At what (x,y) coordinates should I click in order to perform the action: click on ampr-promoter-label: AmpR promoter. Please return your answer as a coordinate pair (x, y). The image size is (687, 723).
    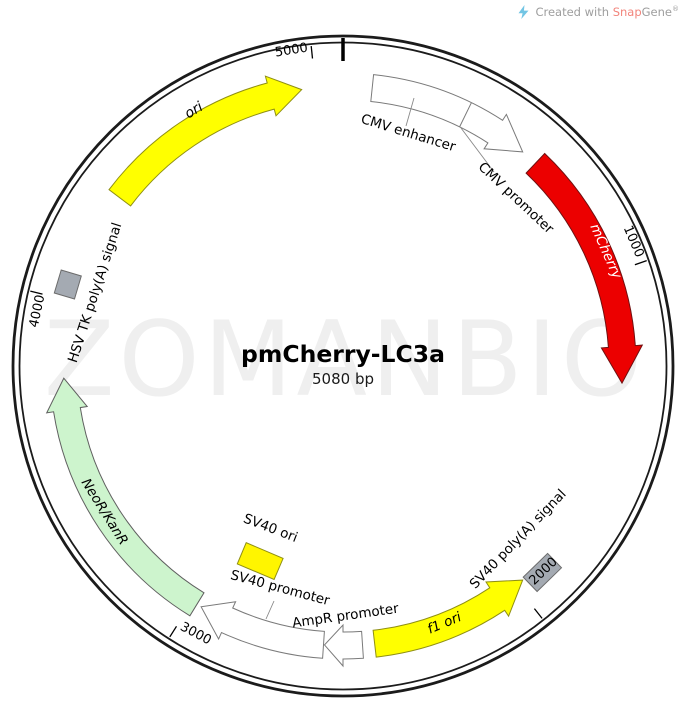
    Looking at the image, I should click on (345, 616).